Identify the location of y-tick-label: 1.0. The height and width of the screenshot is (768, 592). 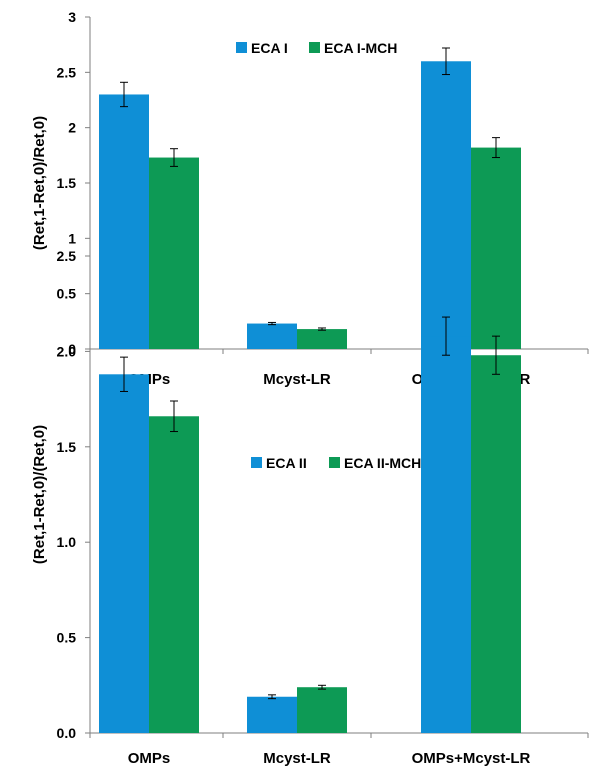
(67, 542).